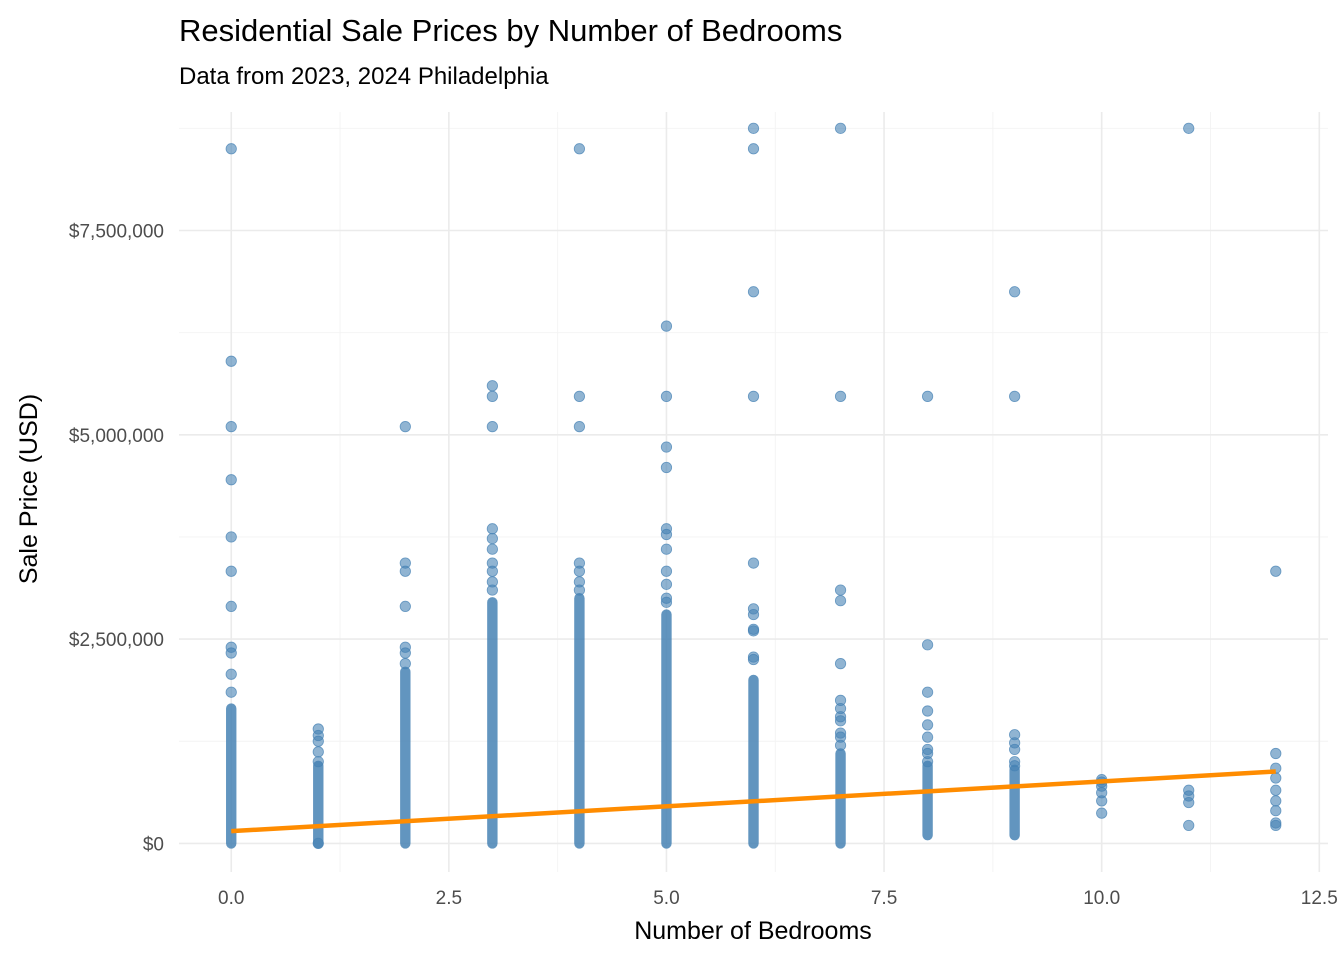  I want to click on x-axis-ticks: 0.0 2.5 5.0 7.5 10.0 12.5, so click(778, 898).